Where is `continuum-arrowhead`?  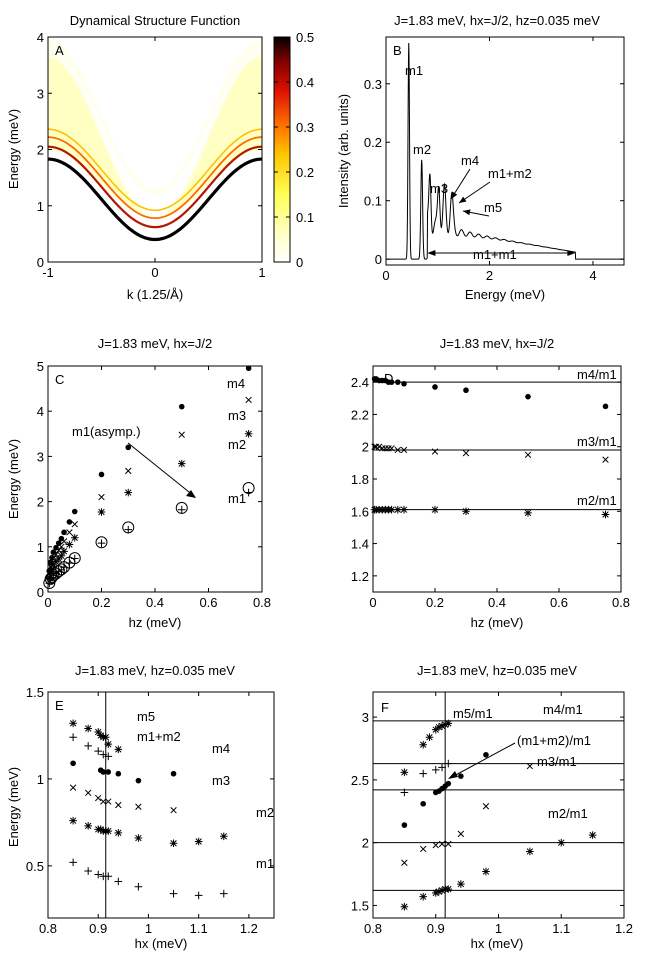 continuum-arrowhead is located at coordinates (571, 253).